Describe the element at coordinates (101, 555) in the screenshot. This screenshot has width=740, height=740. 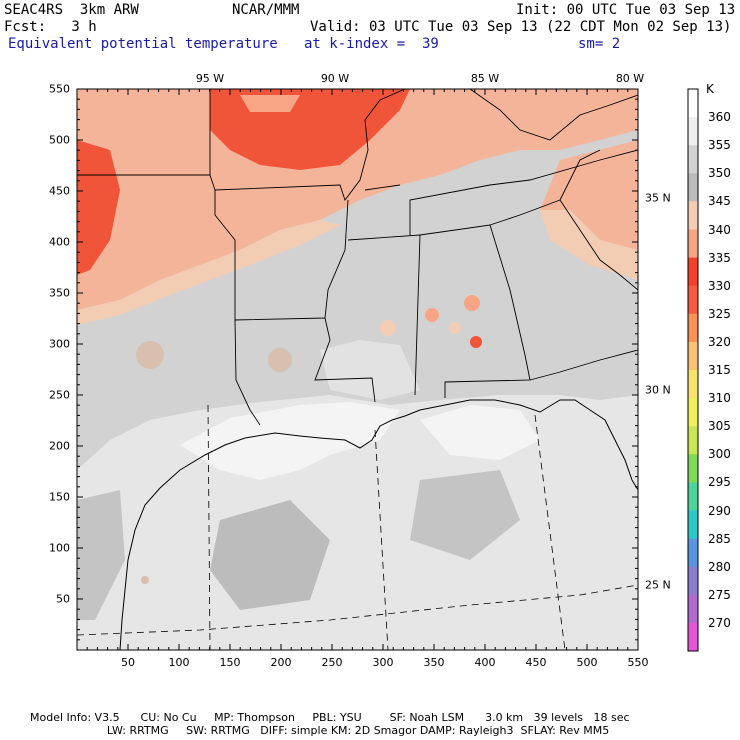
I see `field-345-patch3` at that location.